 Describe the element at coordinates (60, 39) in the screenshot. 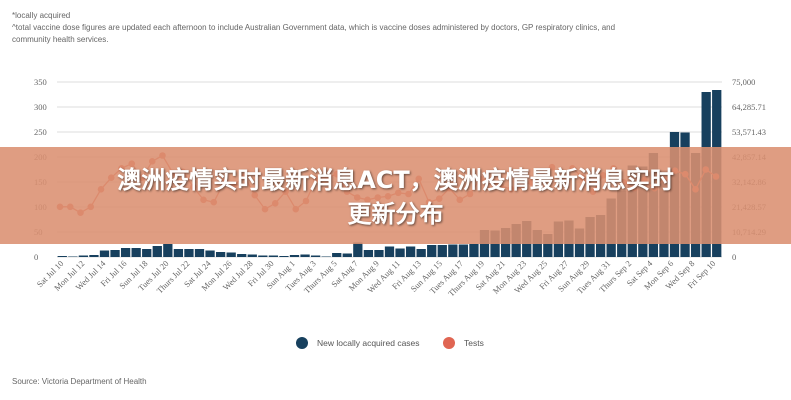

I see `note-vaccine-doses-cont: community health services.` at that location.